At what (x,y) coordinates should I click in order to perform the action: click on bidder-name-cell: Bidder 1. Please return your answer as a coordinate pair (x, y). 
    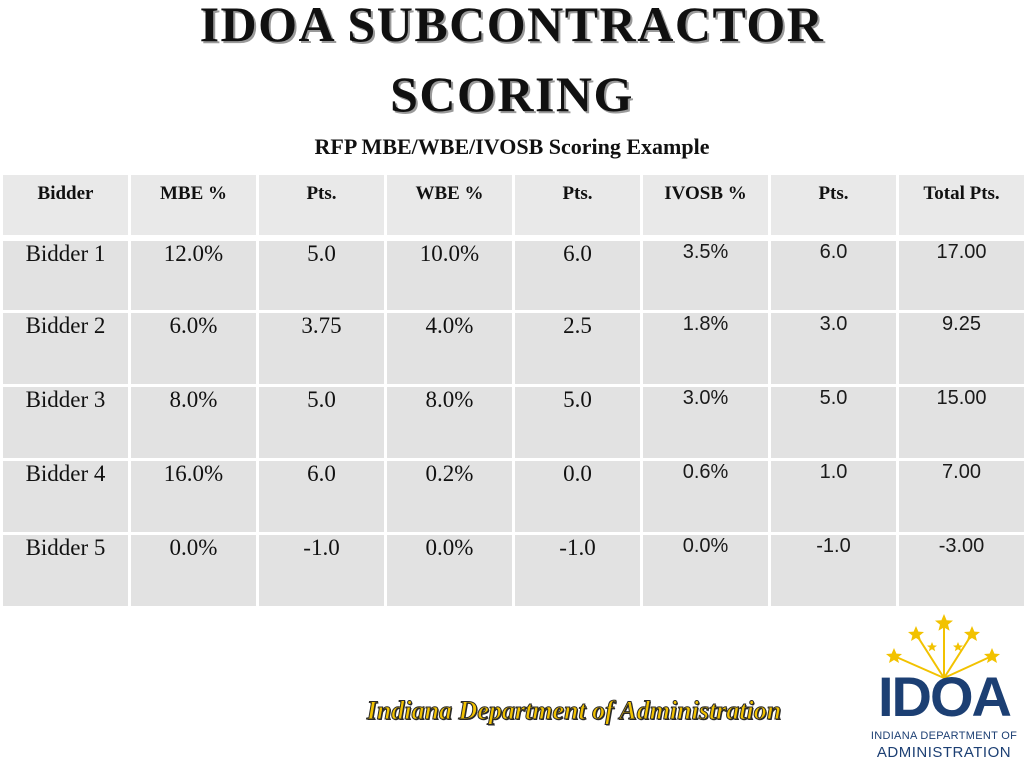
    Looking at the image, I should click on (65, 274).